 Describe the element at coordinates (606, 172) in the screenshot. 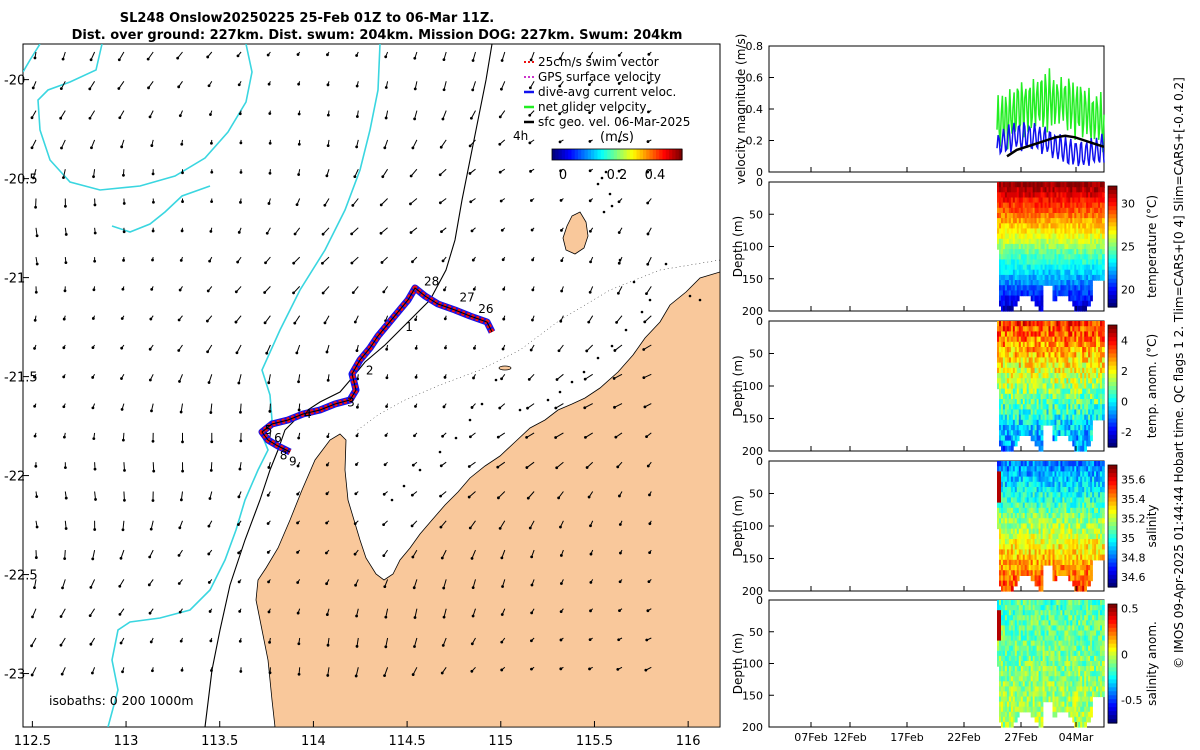

I see `islet` at that location.